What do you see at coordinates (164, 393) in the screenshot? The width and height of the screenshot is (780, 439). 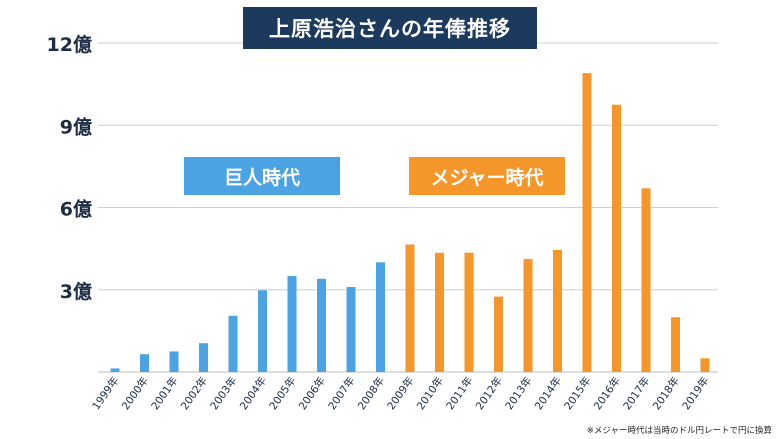 I see `x-tick-label: 2001年` at bounding box center [164, 393].